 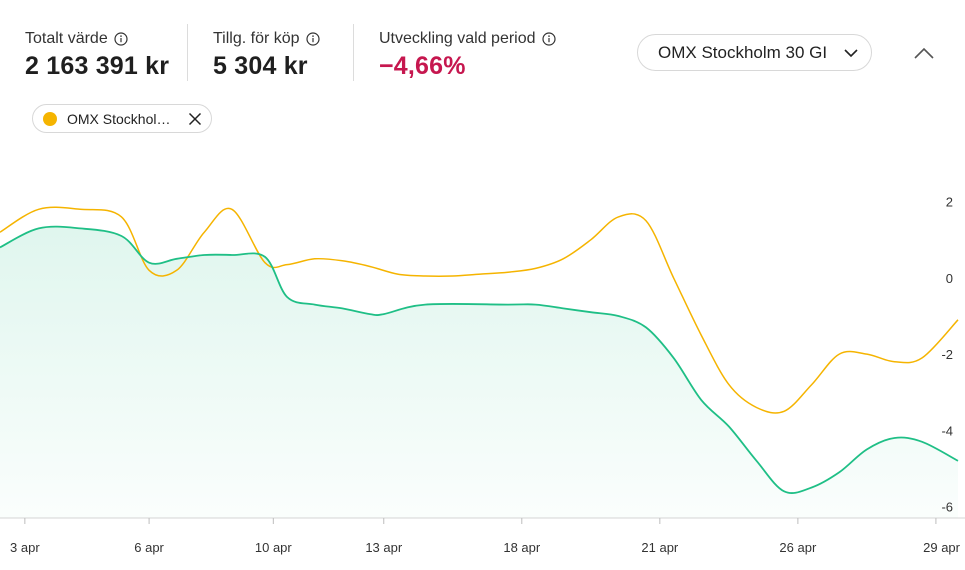 I want to click on y-tick-label: -4, so click(x=947, y=430).